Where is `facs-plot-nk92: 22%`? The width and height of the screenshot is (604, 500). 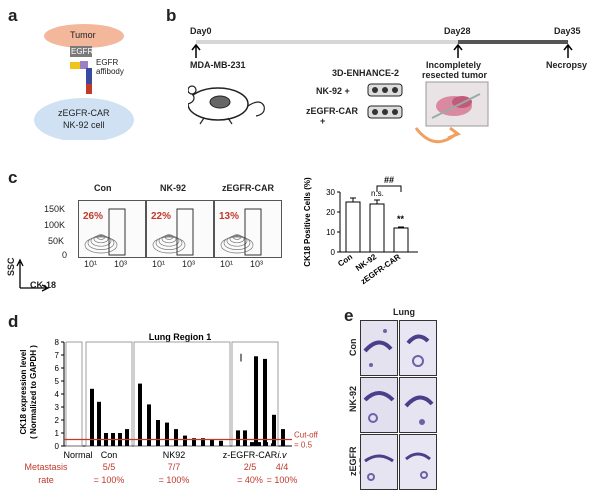 facs-plot-nk92: 22% is located at coordinates (180, 229).